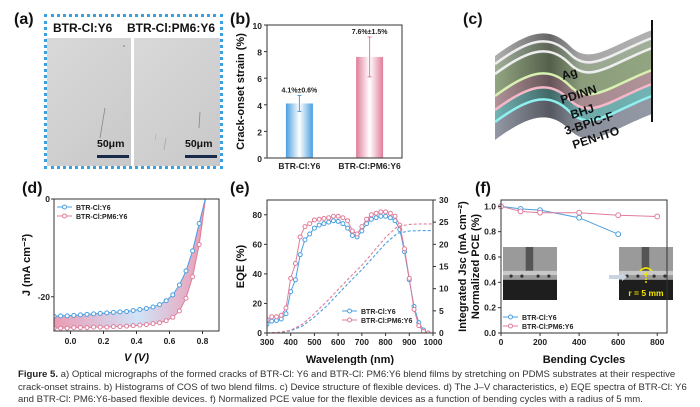  I want to click on x-tick-label: 0.6, so click(170, 341).